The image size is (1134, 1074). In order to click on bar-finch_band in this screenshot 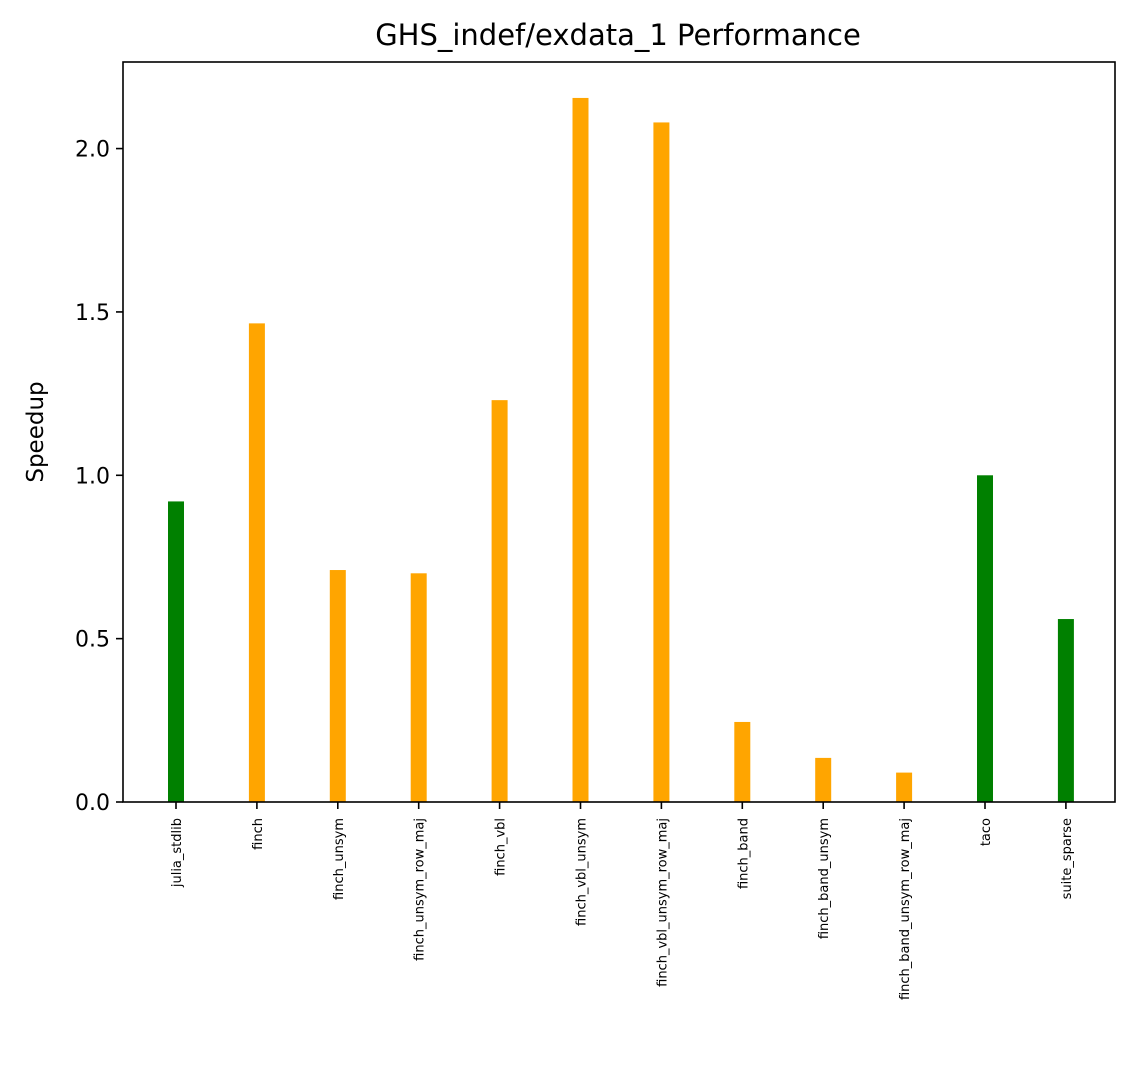, I will do `click(742, 761)`.